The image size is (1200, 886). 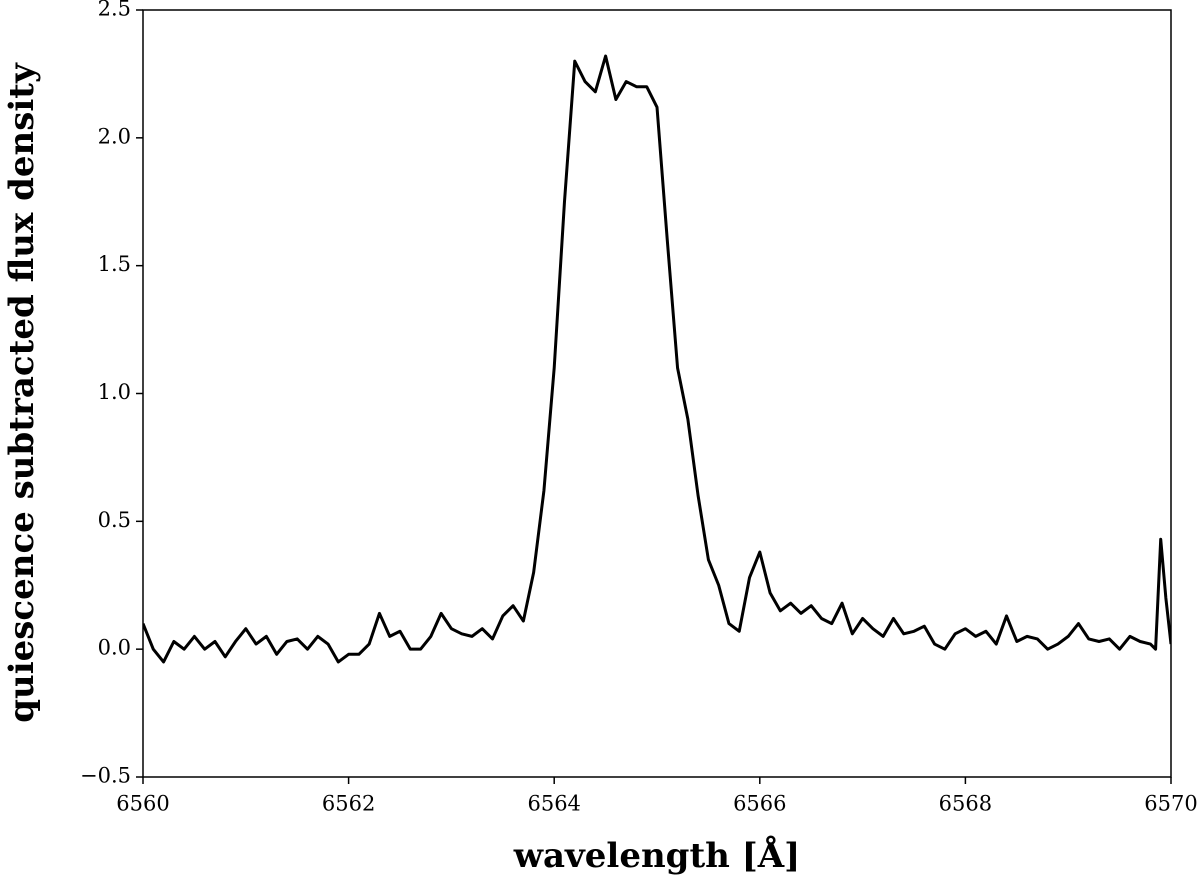 I want to click on x-tick-label: 6568, so click(x=965, y=804).